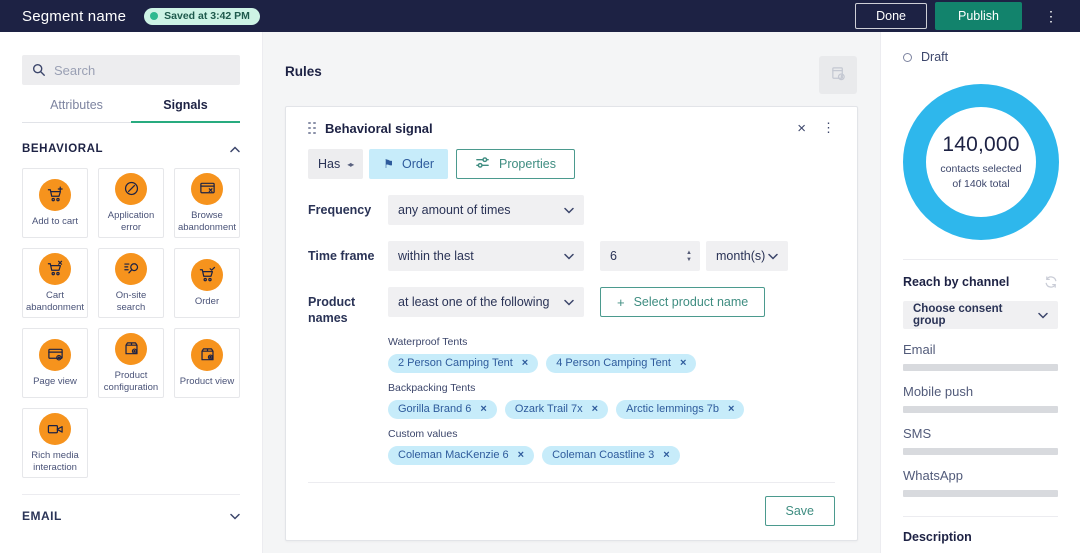 The image size is (1080, 553). What do you see at coordinates (142, 70) in the screenshot?
I see `search-input` at bounding box center [142, 70].